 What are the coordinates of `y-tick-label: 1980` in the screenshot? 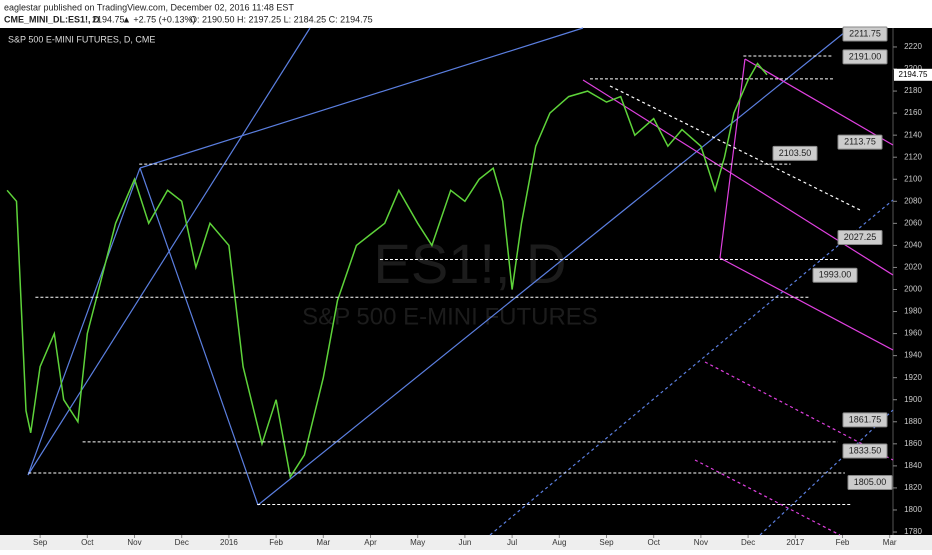 It's located at (913, 311).